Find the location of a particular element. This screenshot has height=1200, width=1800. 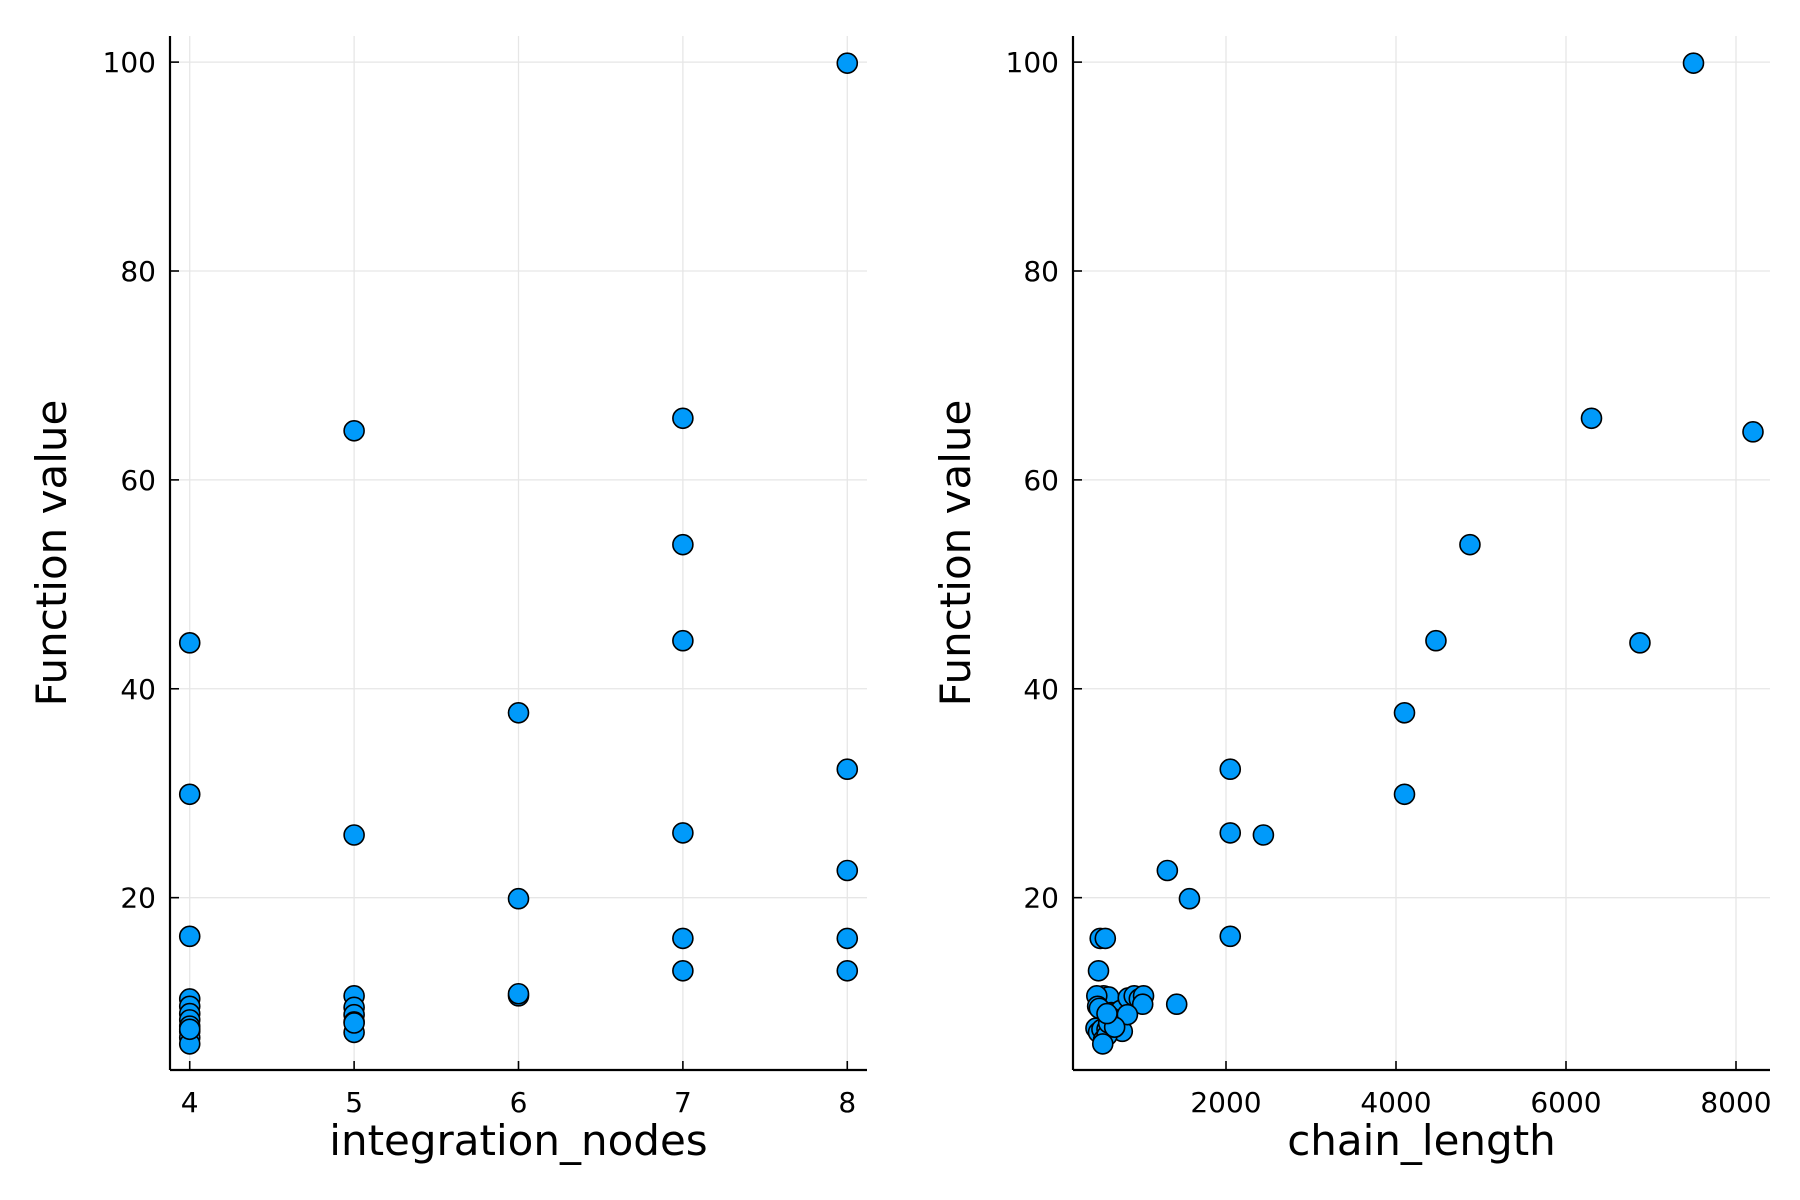

x-axis-title: integration_nodes is located at coordinates (518, 1140).